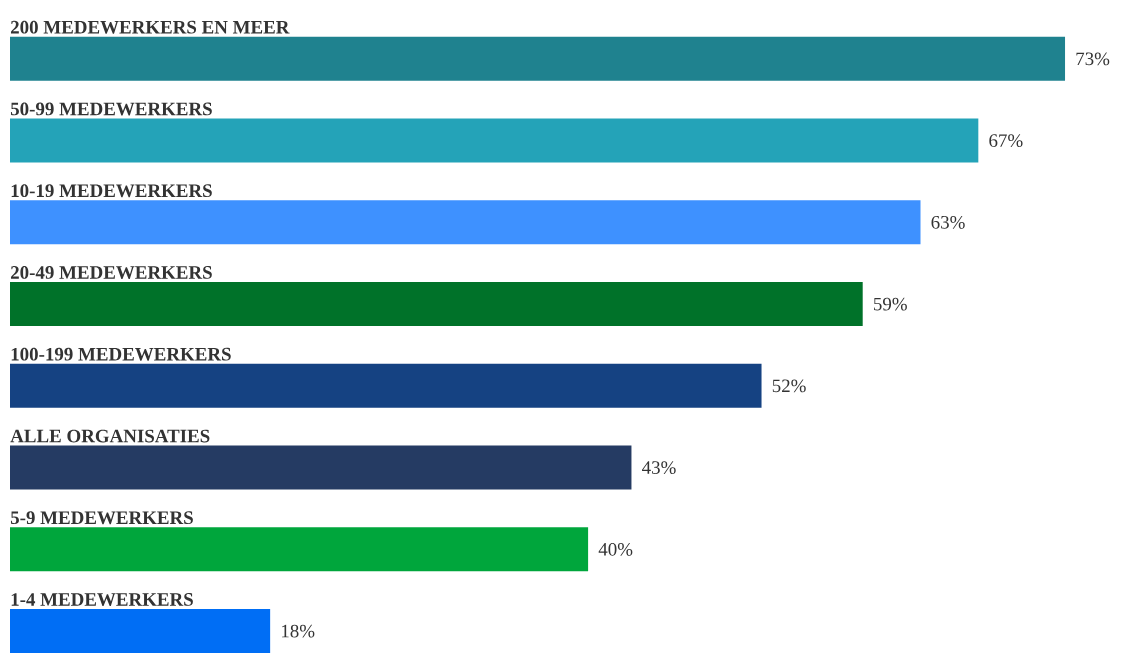 The image size is (1122, 654). I want to click on y-tick-label: ALLE ORGANISATIES, so click(110, 436).